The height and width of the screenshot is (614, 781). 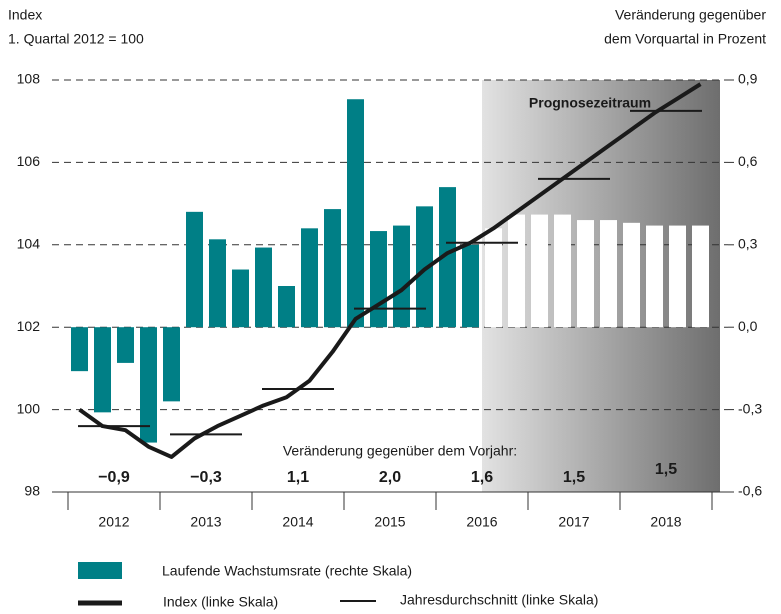 I want to click on x-tick-label: 2014, so click(x=297, y=522).